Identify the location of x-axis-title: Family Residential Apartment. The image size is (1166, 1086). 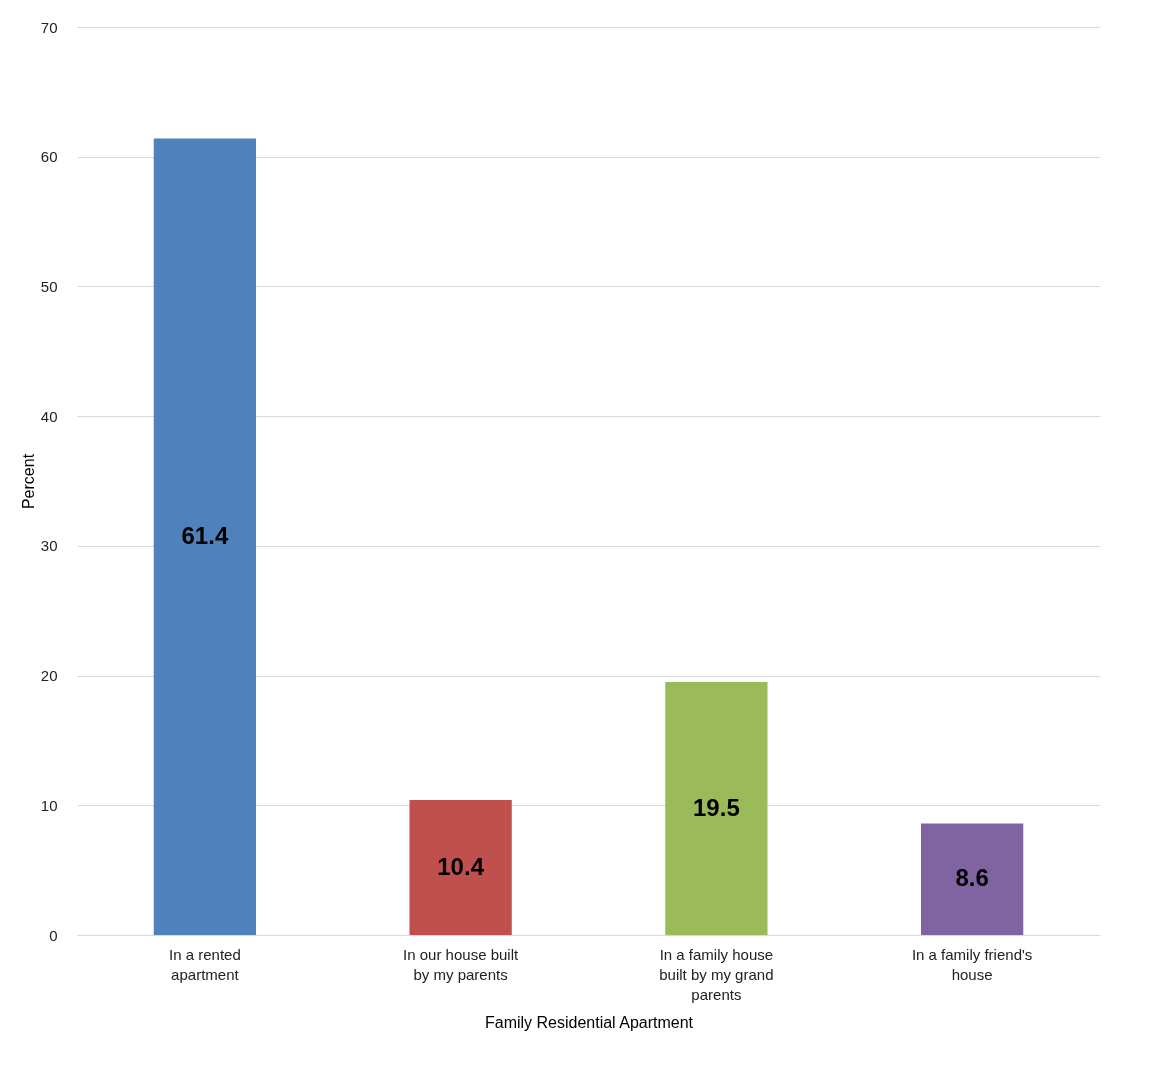
(589, 1022).